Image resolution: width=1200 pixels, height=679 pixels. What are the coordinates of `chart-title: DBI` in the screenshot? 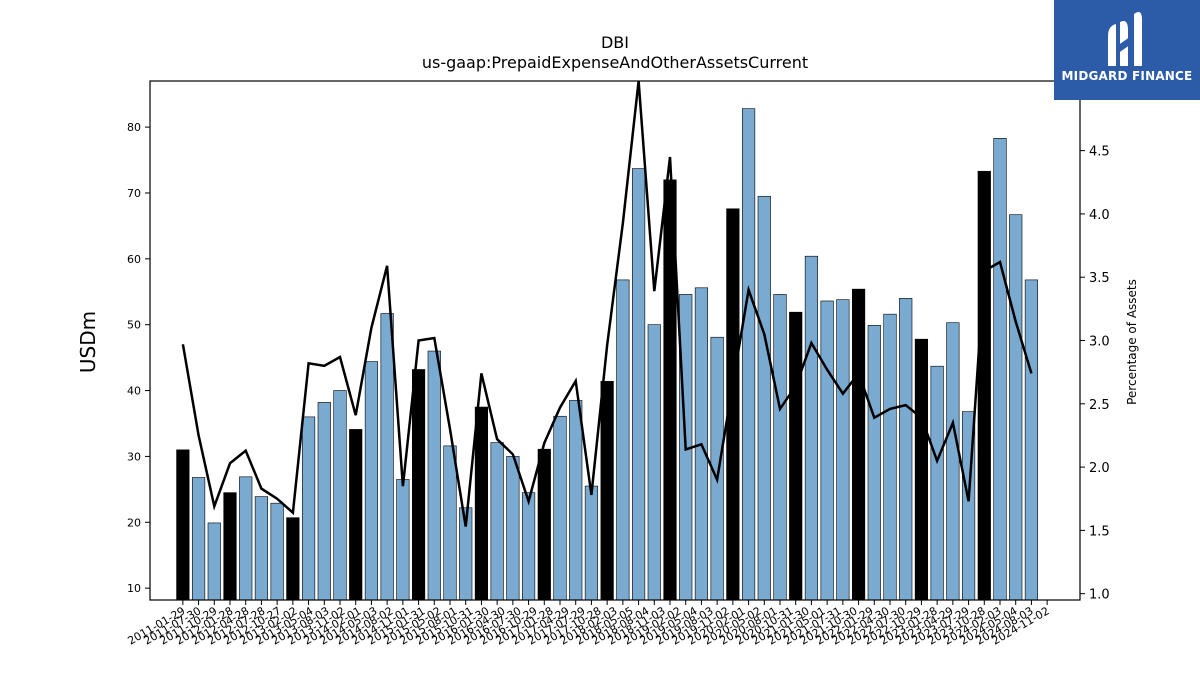 It's located at (614, 42).